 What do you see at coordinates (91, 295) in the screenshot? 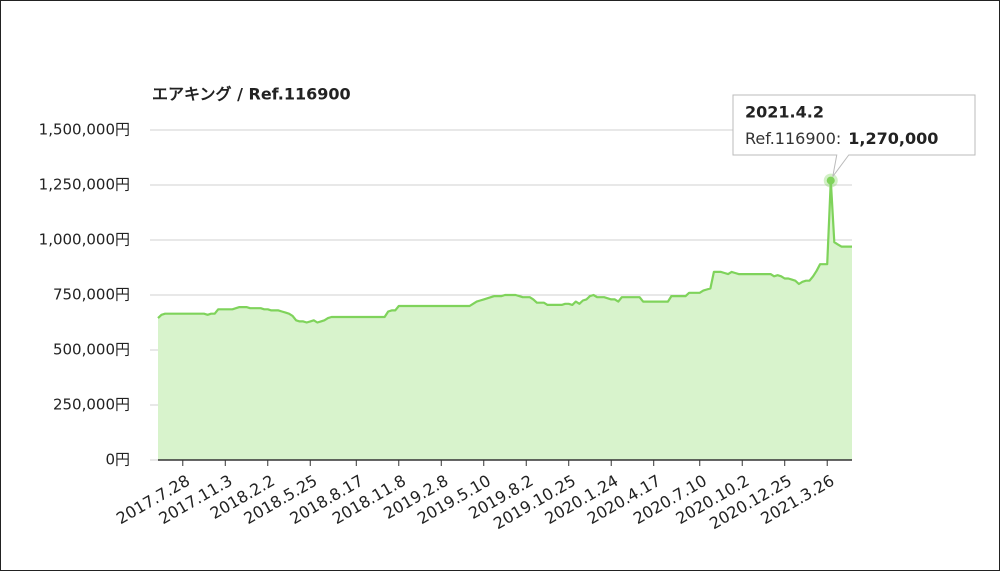
I see `y-tick-label: 750,000円` at bounding box center [91, 295].